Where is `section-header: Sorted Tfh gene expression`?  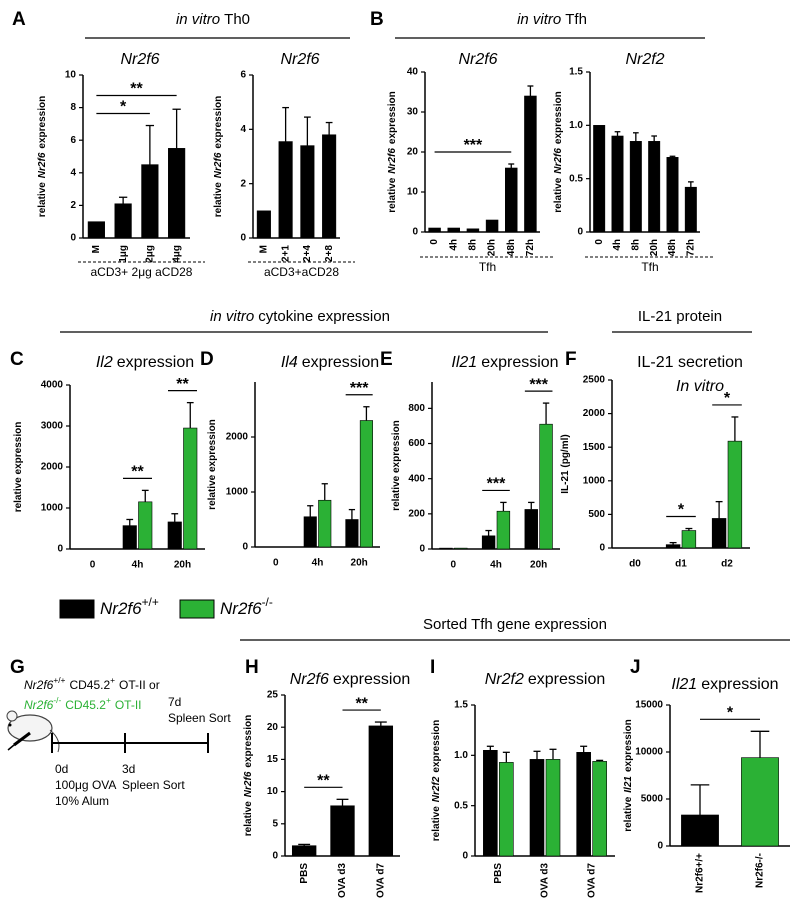
section-header: Sorted Tfh gene expression is located at coordinates (515, 624).